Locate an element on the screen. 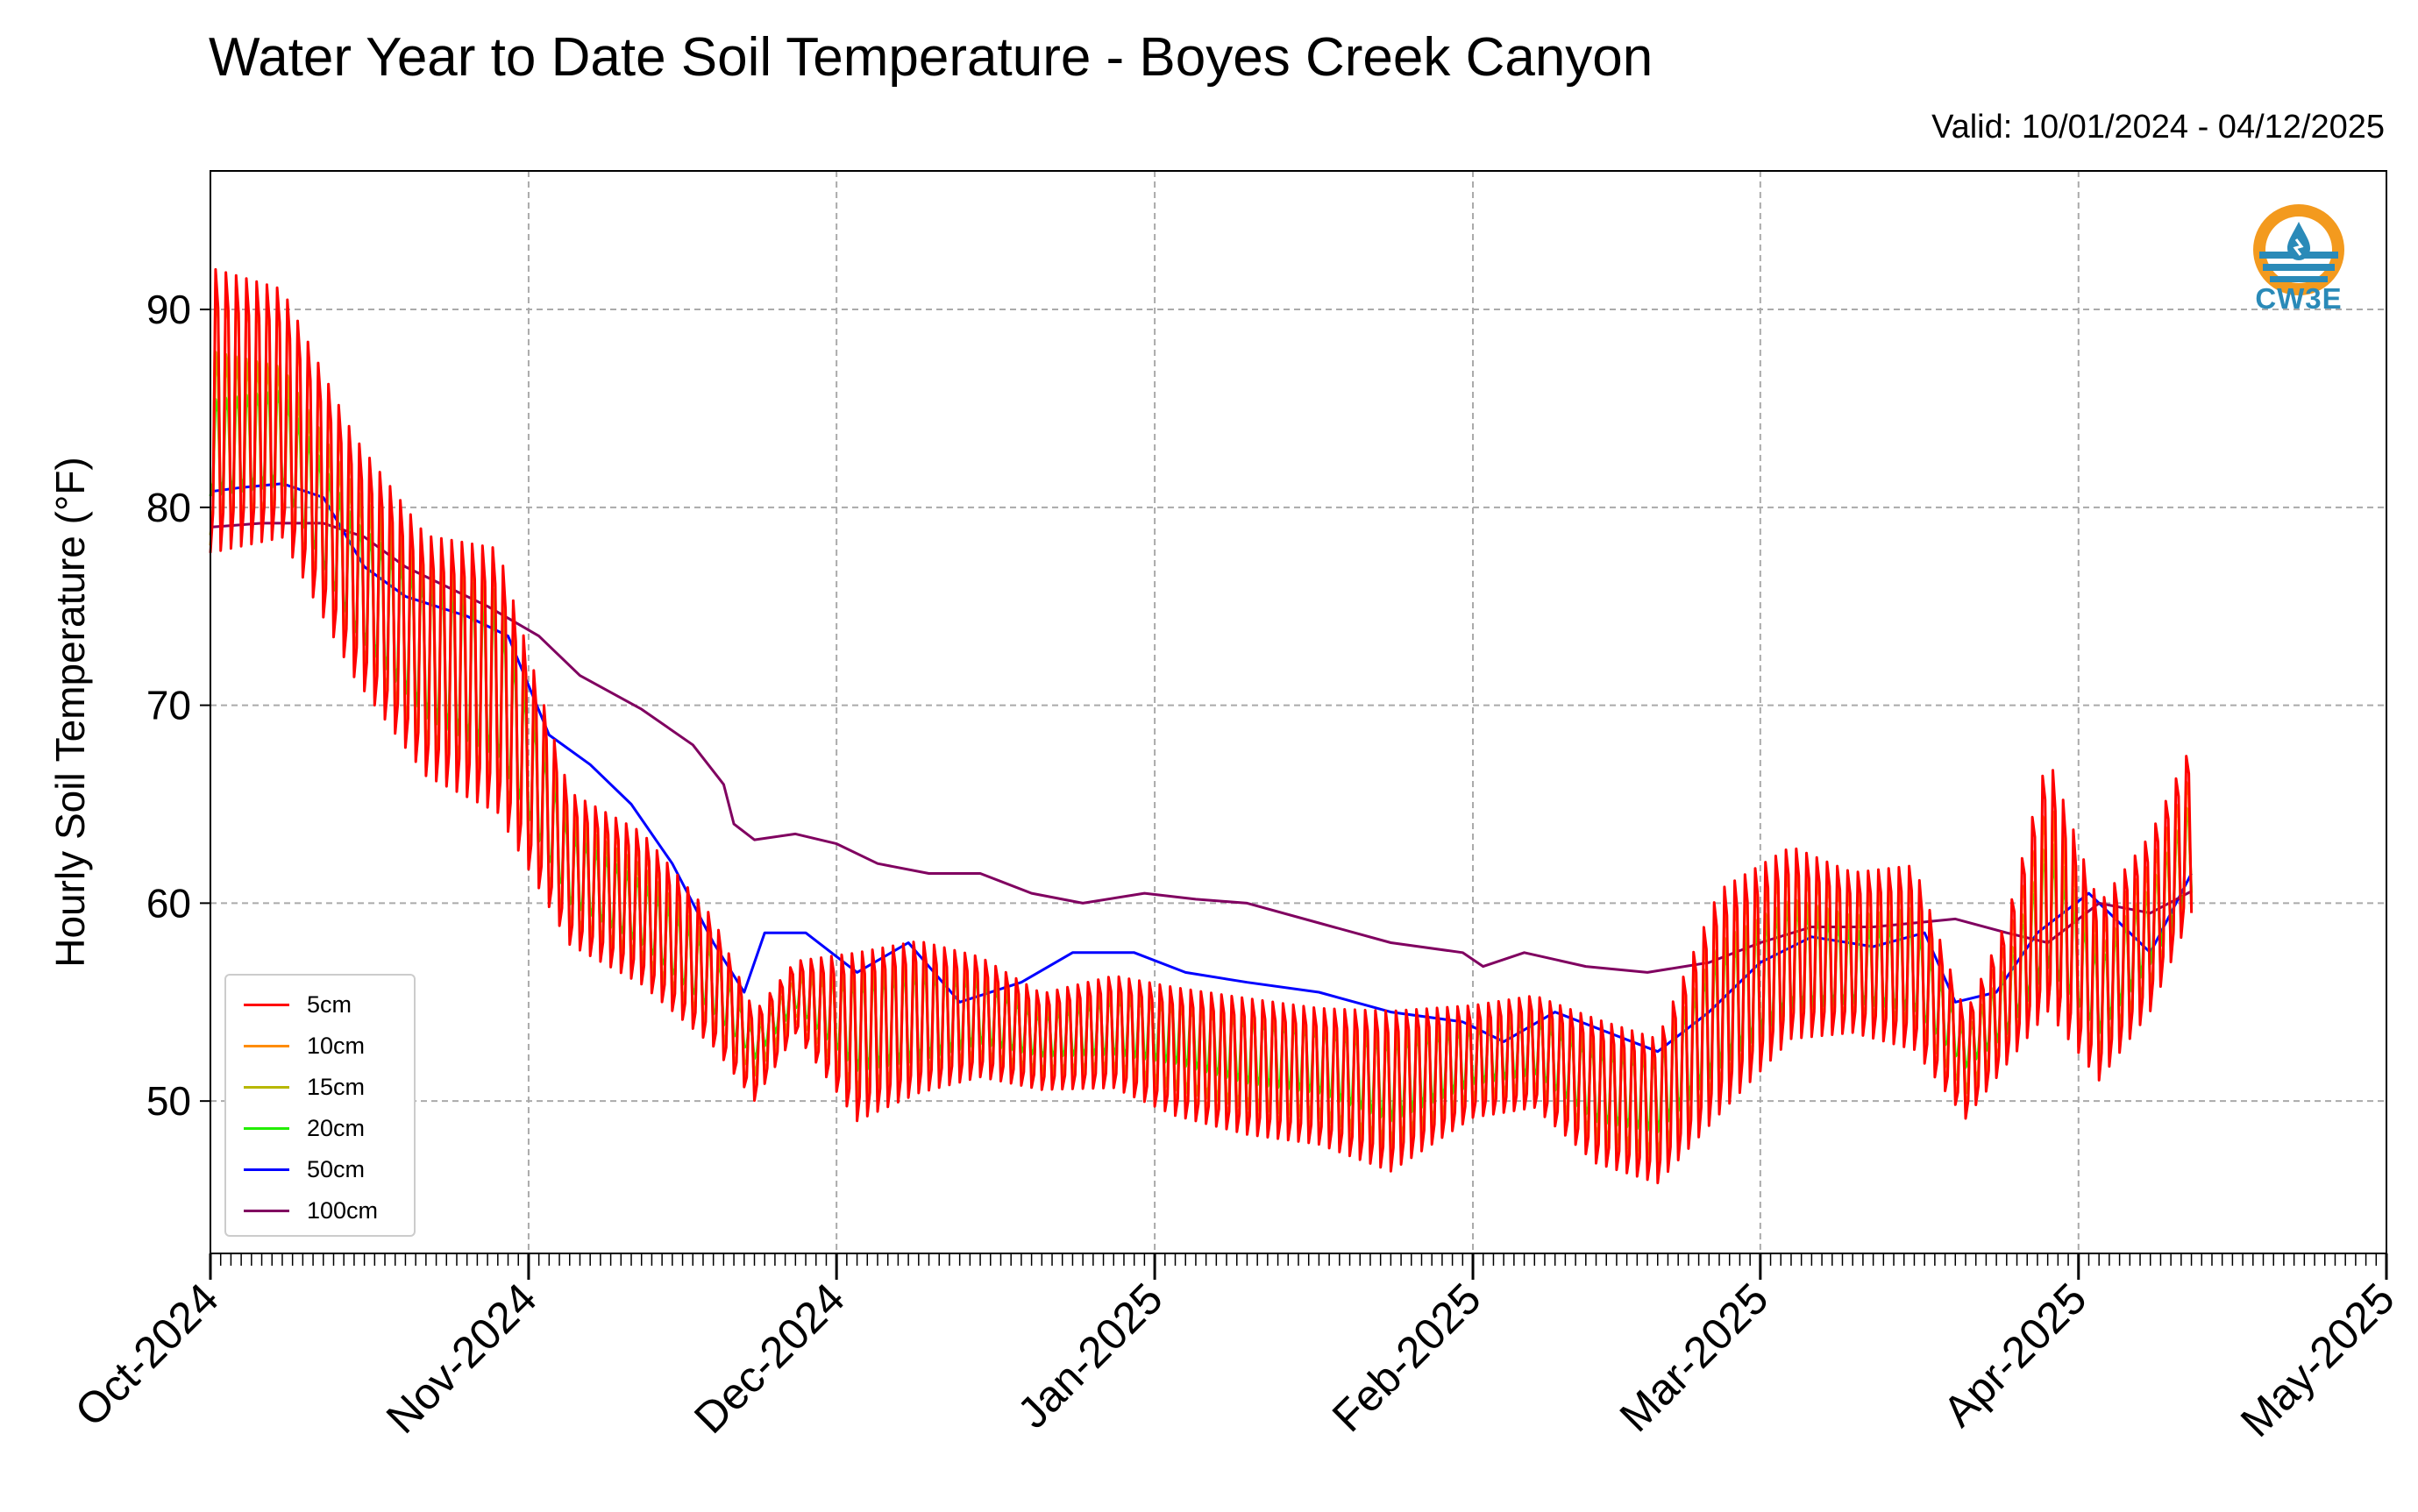 The image size is (2418, 1512). legend-item-100cm: 100cm is located at coordinates (326, 1211).